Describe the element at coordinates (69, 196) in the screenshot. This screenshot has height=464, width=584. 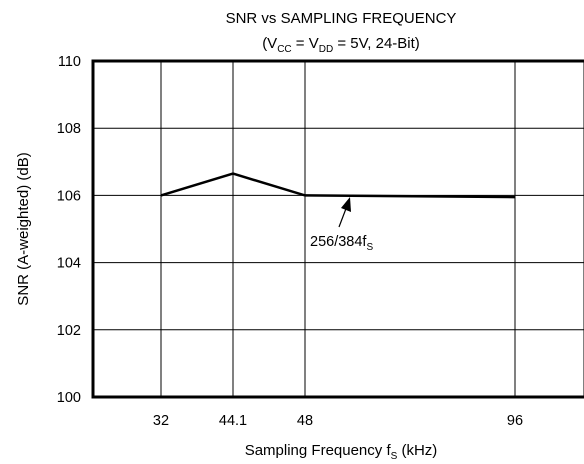
I see `y-tick-label: 106` at that location.